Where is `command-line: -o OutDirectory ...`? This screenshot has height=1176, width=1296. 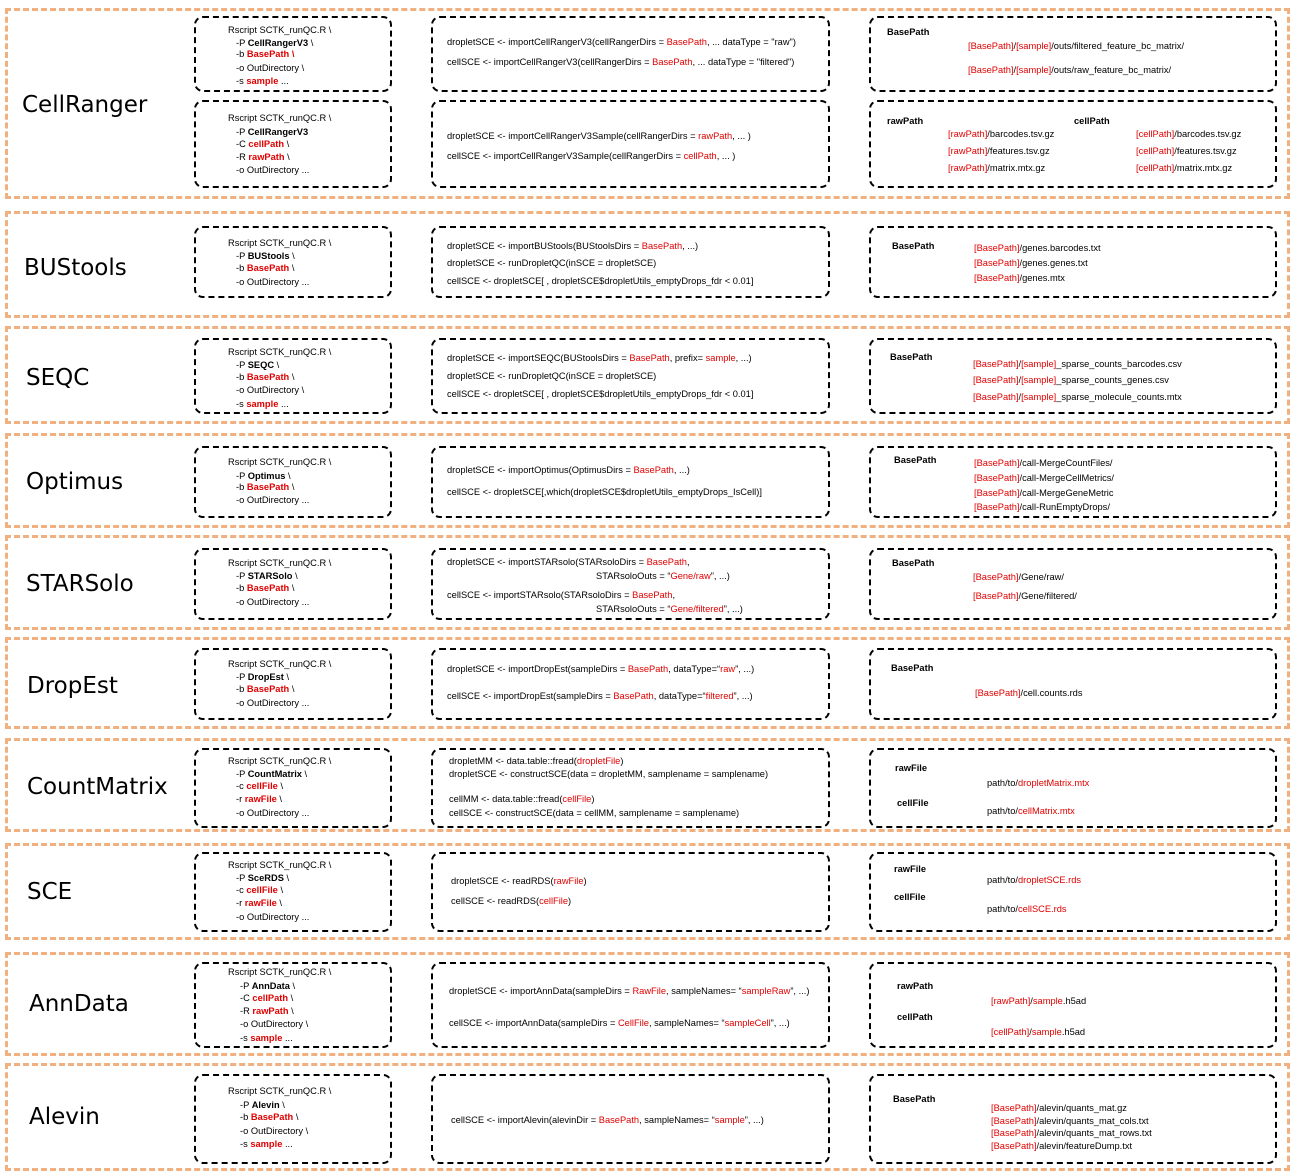
command-line: -o OutDirectory ... is located at coordinates (272, 282).